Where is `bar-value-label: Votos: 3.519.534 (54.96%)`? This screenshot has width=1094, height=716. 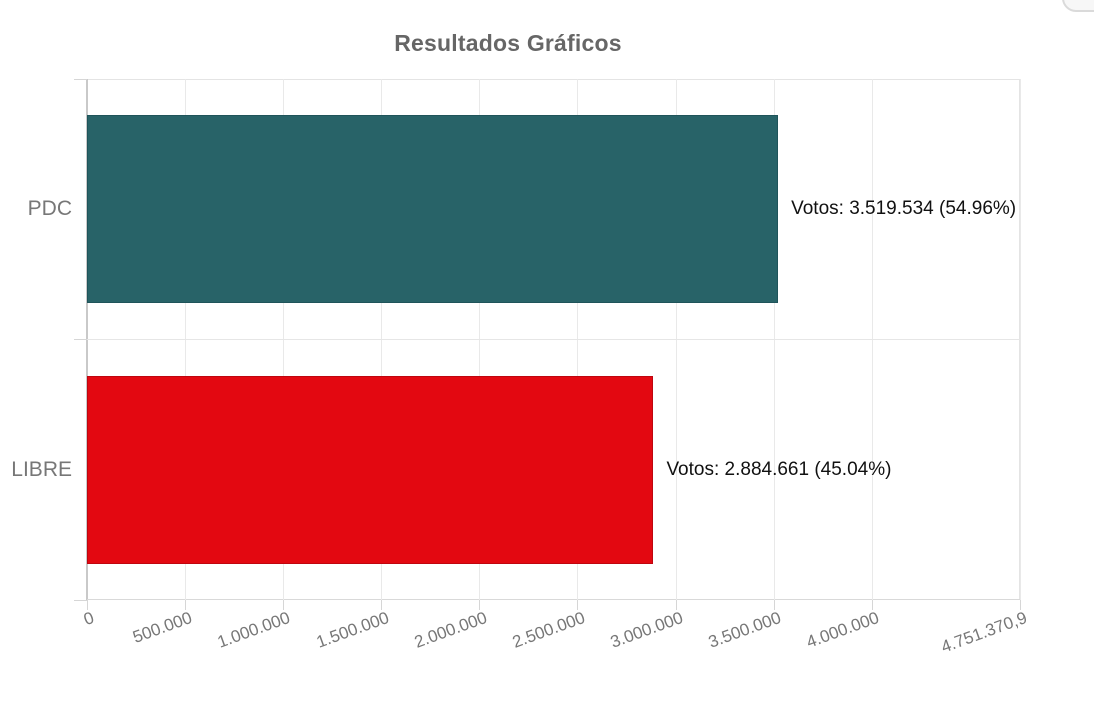 bar-value-label: Votos: 3.519.534 (54.96%) is located at coordinates (904, 209).